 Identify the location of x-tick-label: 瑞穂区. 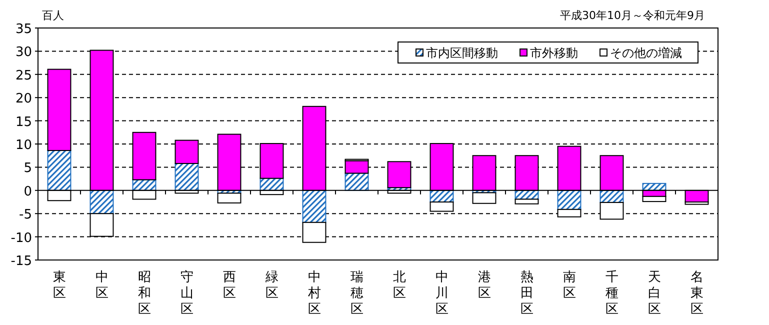
(357, 293).